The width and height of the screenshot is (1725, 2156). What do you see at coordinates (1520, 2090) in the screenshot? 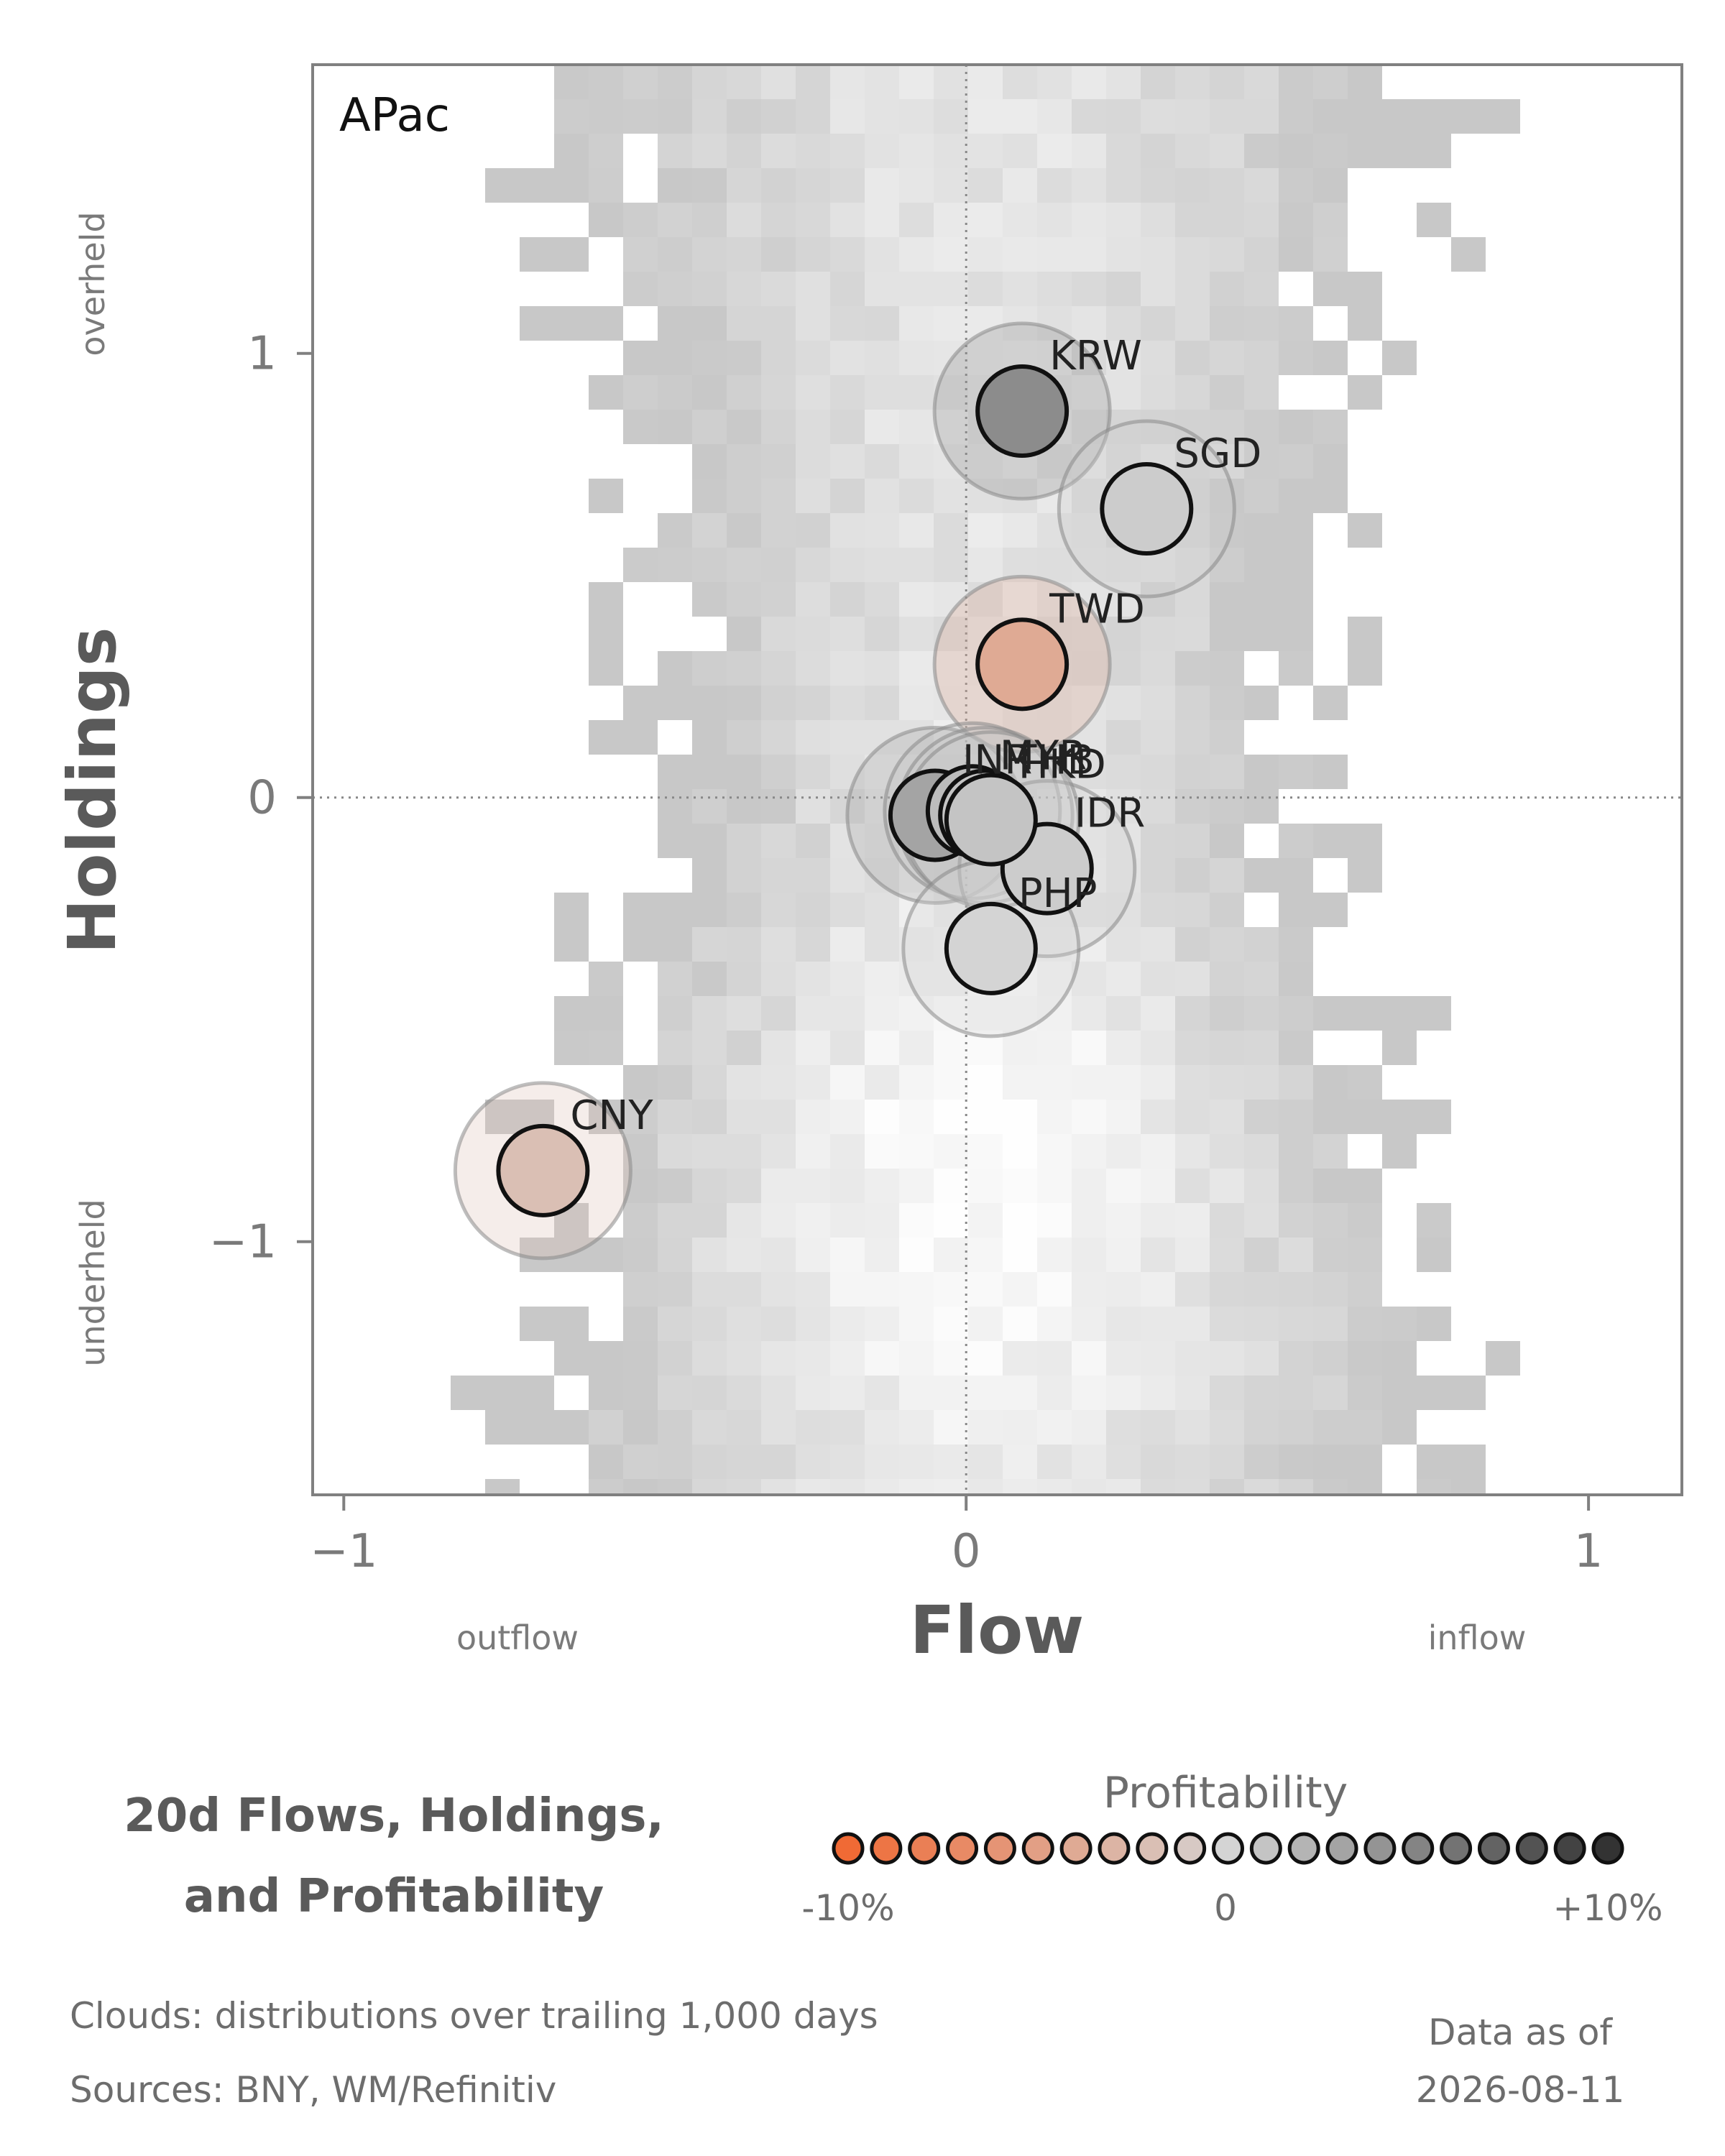
I see `data-as-of-date: 2026-08-11` at bounding box center [1520, 2090].